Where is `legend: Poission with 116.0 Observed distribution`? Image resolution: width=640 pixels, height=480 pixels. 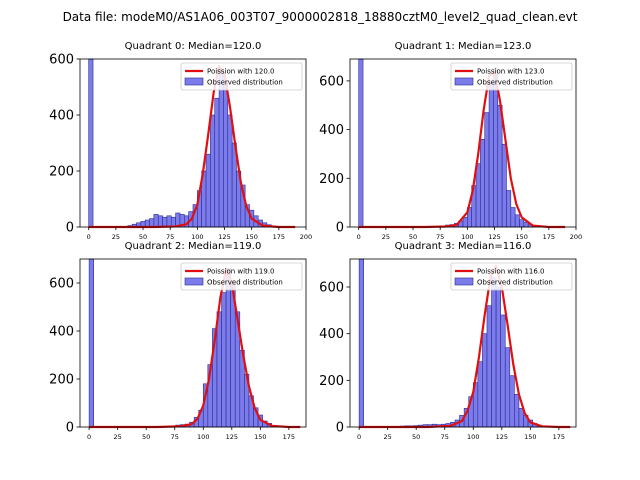
legend: Poission with 116.0 Observed distribution is located at coordinates (511, 276).